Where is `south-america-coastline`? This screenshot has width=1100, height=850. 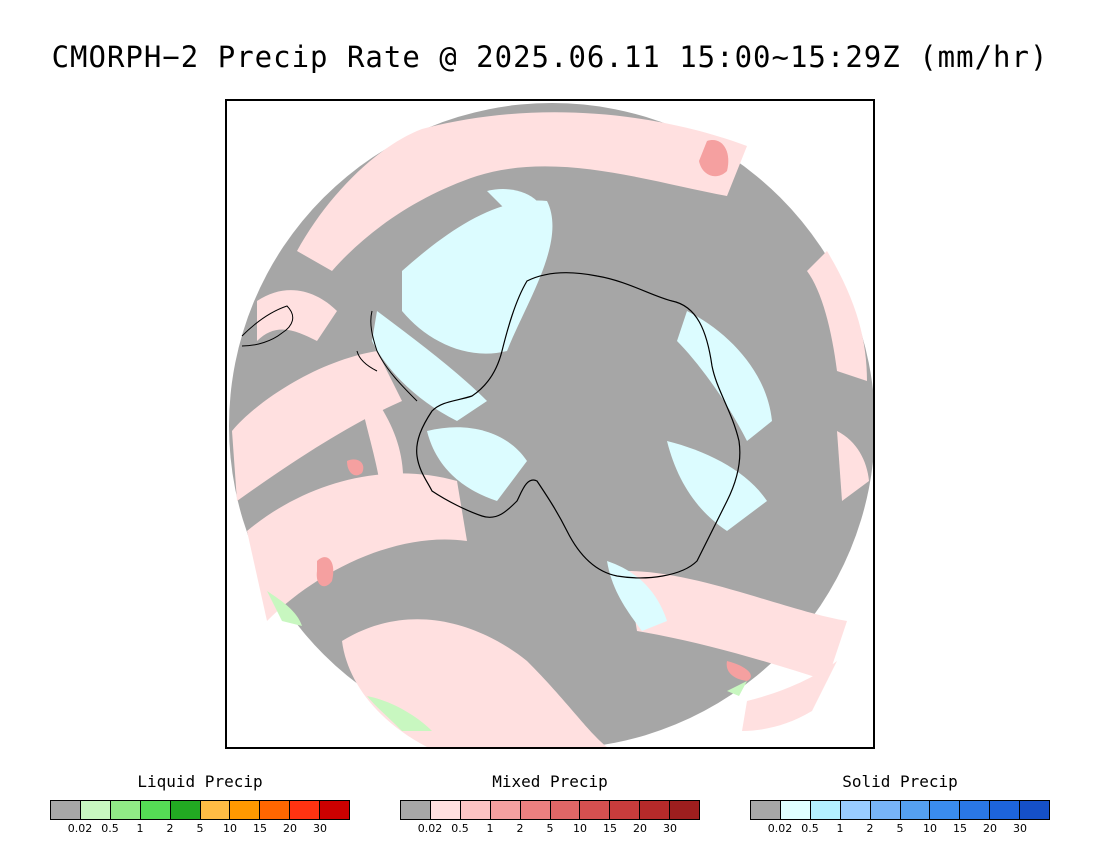
south-america-coastline is located at coordinates (267, 326).